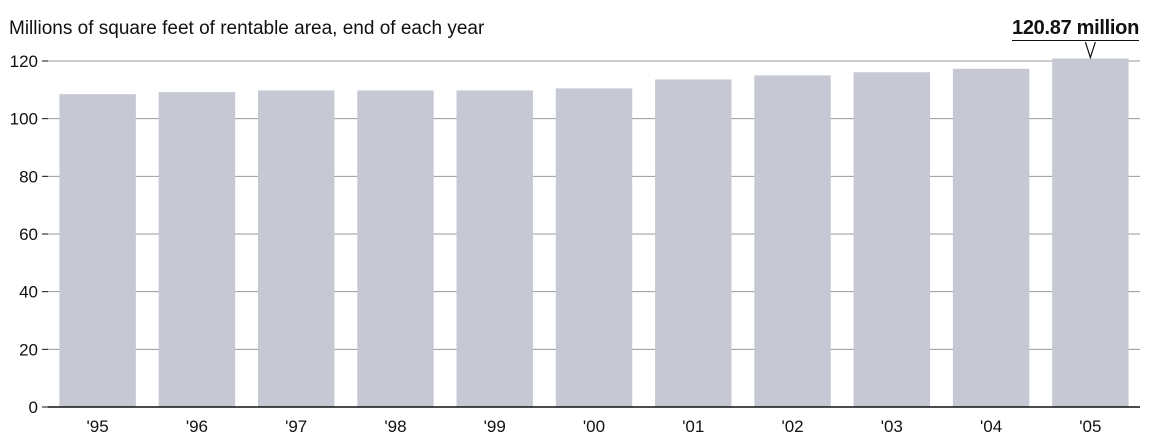  Describe the element at coordinates (24, 119) in the screenshot. I see `y-tick-label: 100` at that location.